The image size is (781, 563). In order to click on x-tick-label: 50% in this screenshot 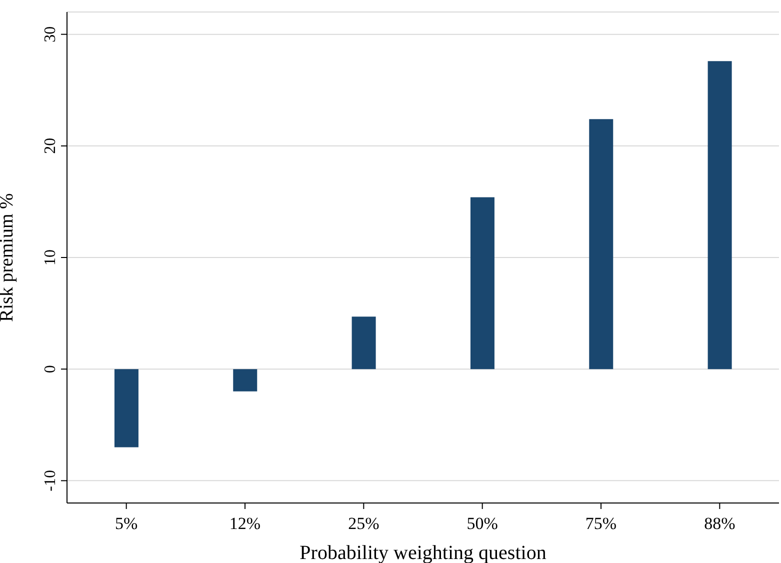, I will do `click(482, 524)`.